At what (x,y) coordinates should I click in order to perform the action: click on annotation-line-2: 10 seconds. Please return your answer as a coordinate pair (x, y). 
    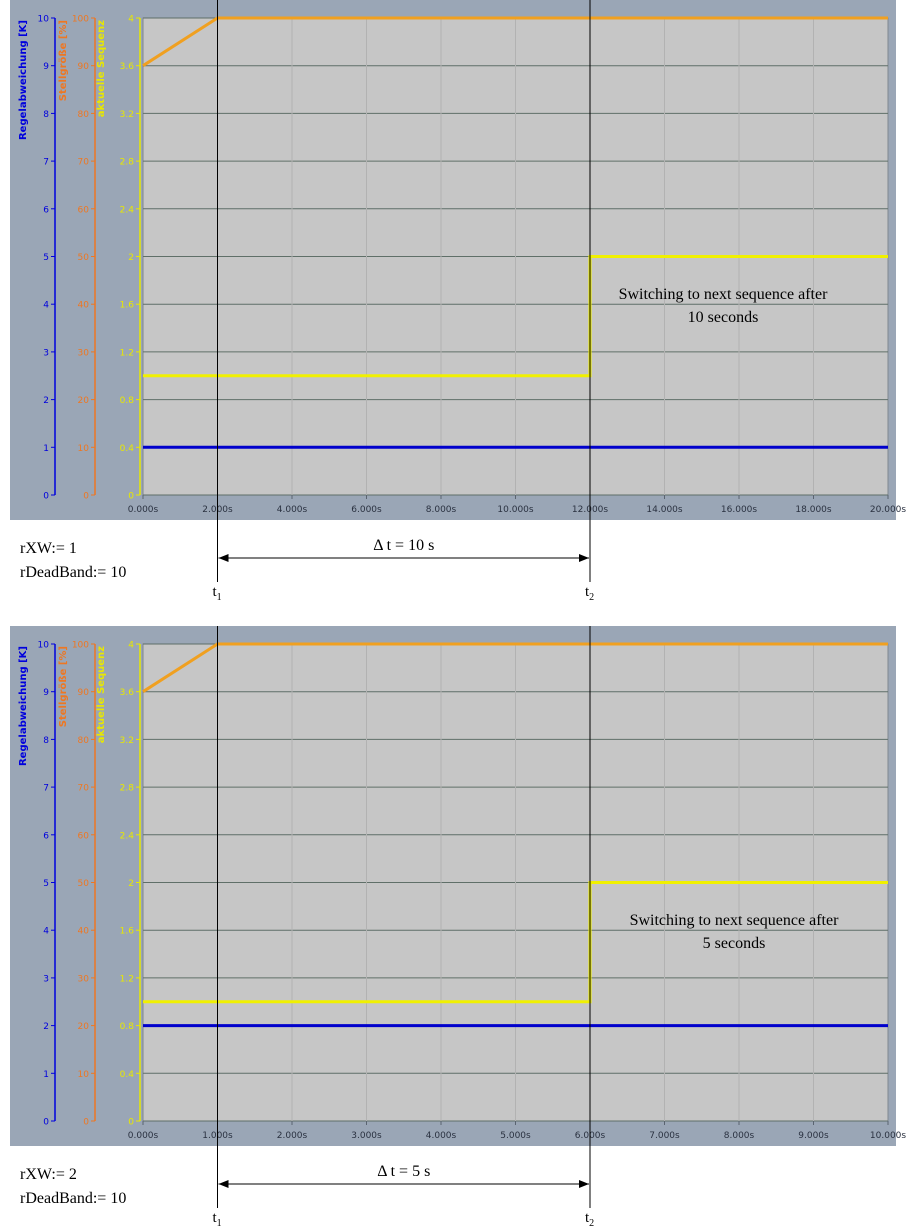
    Looking at the image, I should click on (723, 317).